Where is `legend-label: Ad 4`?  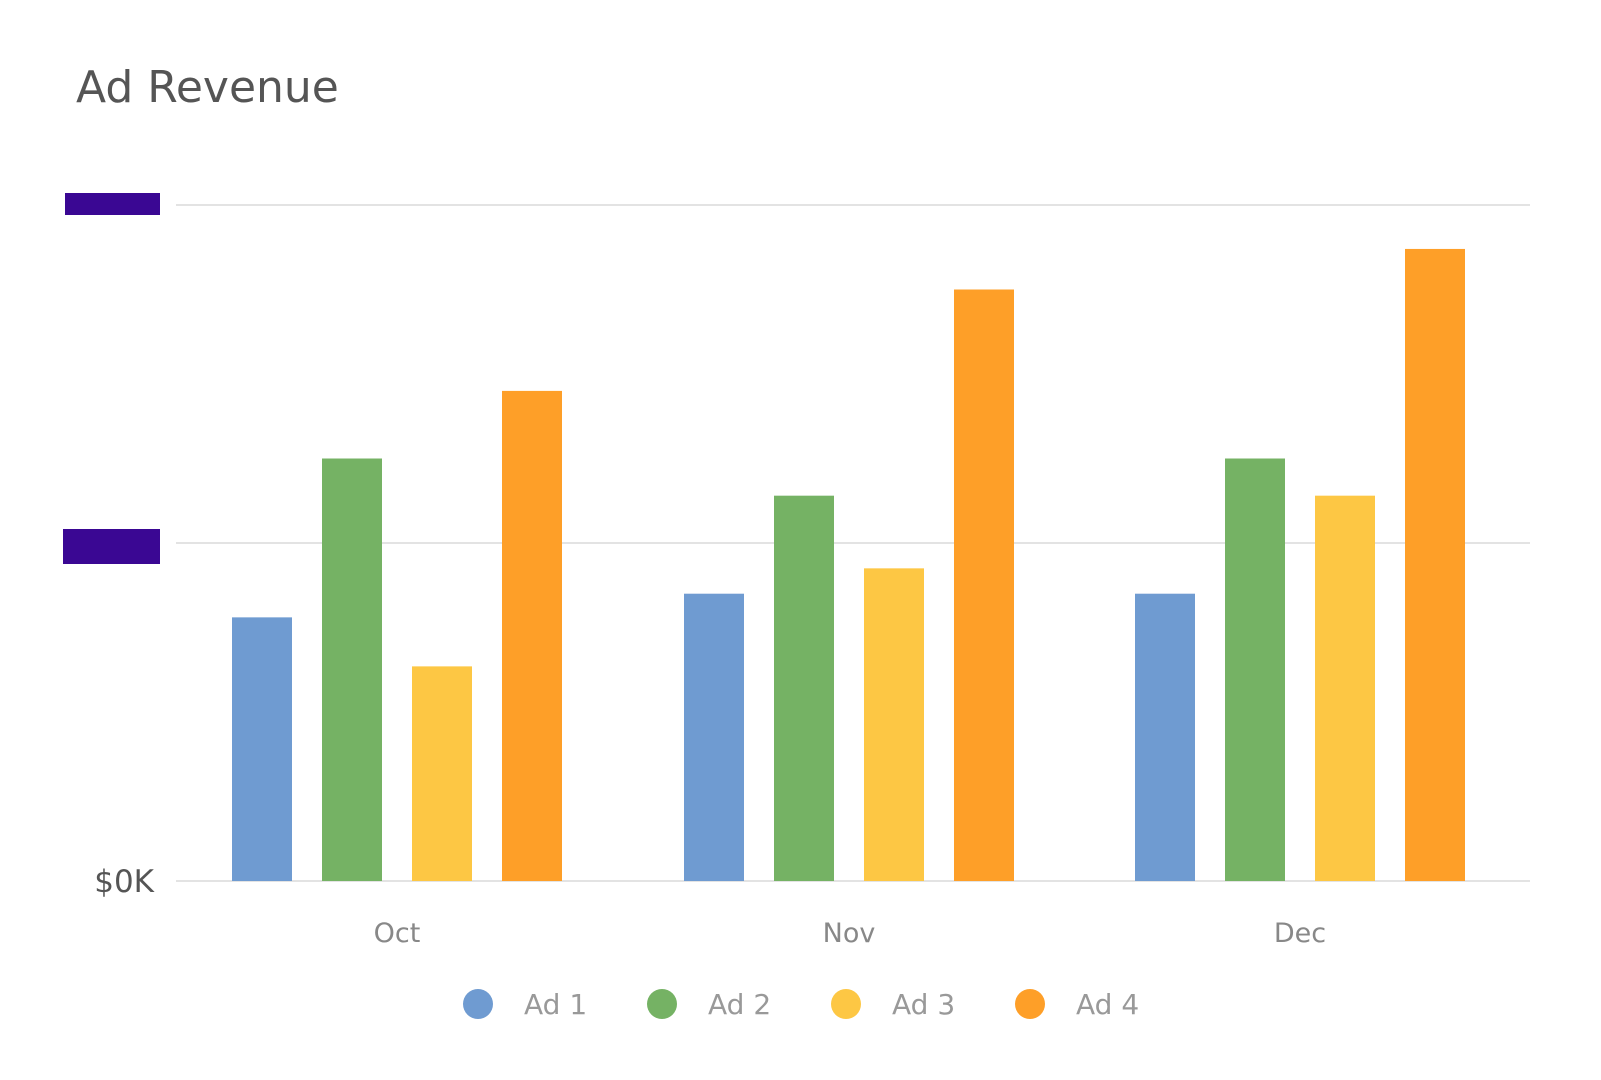 legend-label: Ad 4 is located at coordinates (1107, 1004).